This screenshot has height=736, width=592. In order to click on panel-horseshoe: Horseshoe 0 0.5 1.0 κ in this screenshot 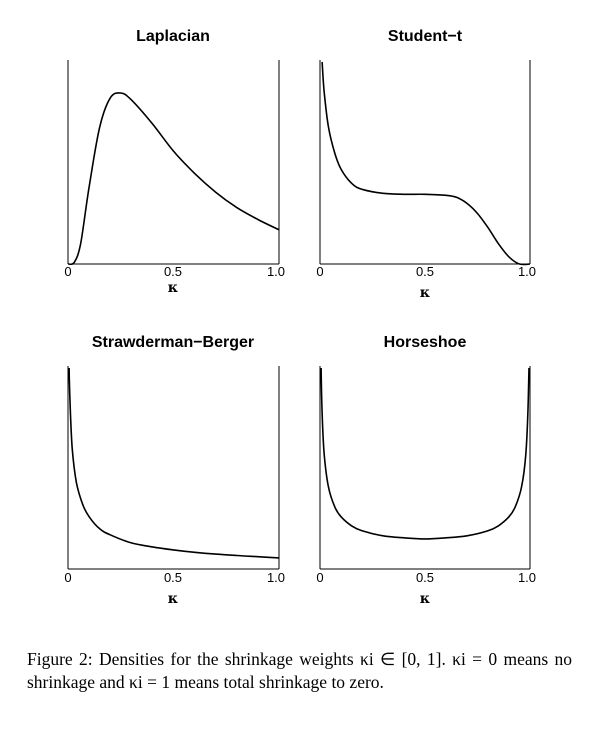, I will do `click(426, 470)`.